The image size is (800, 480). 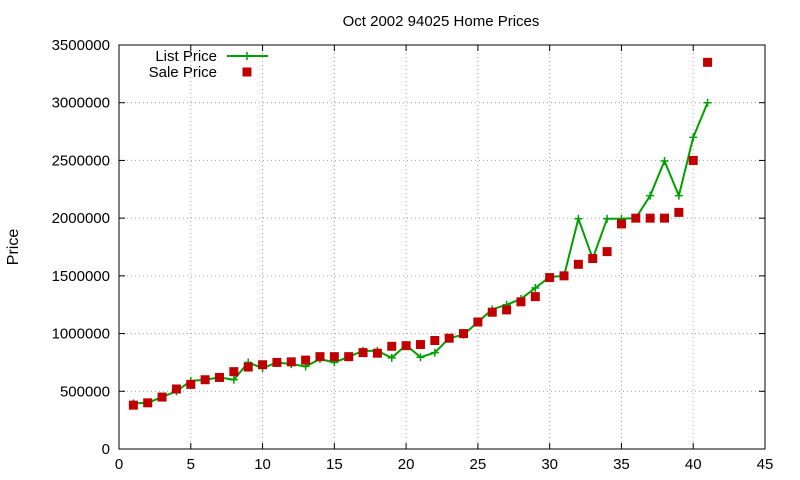 What do you see at coordinates (81, 160) in the screenshot?
I see `y-tick-label: 2500000` at bounding box center [81, 160].